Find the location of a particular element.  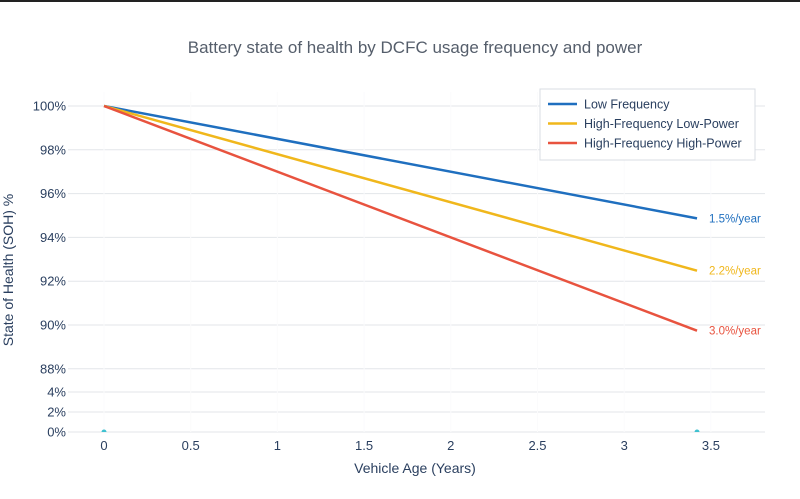

legend-item: High-Frequency High-Power is located at coordinates (663, 144).